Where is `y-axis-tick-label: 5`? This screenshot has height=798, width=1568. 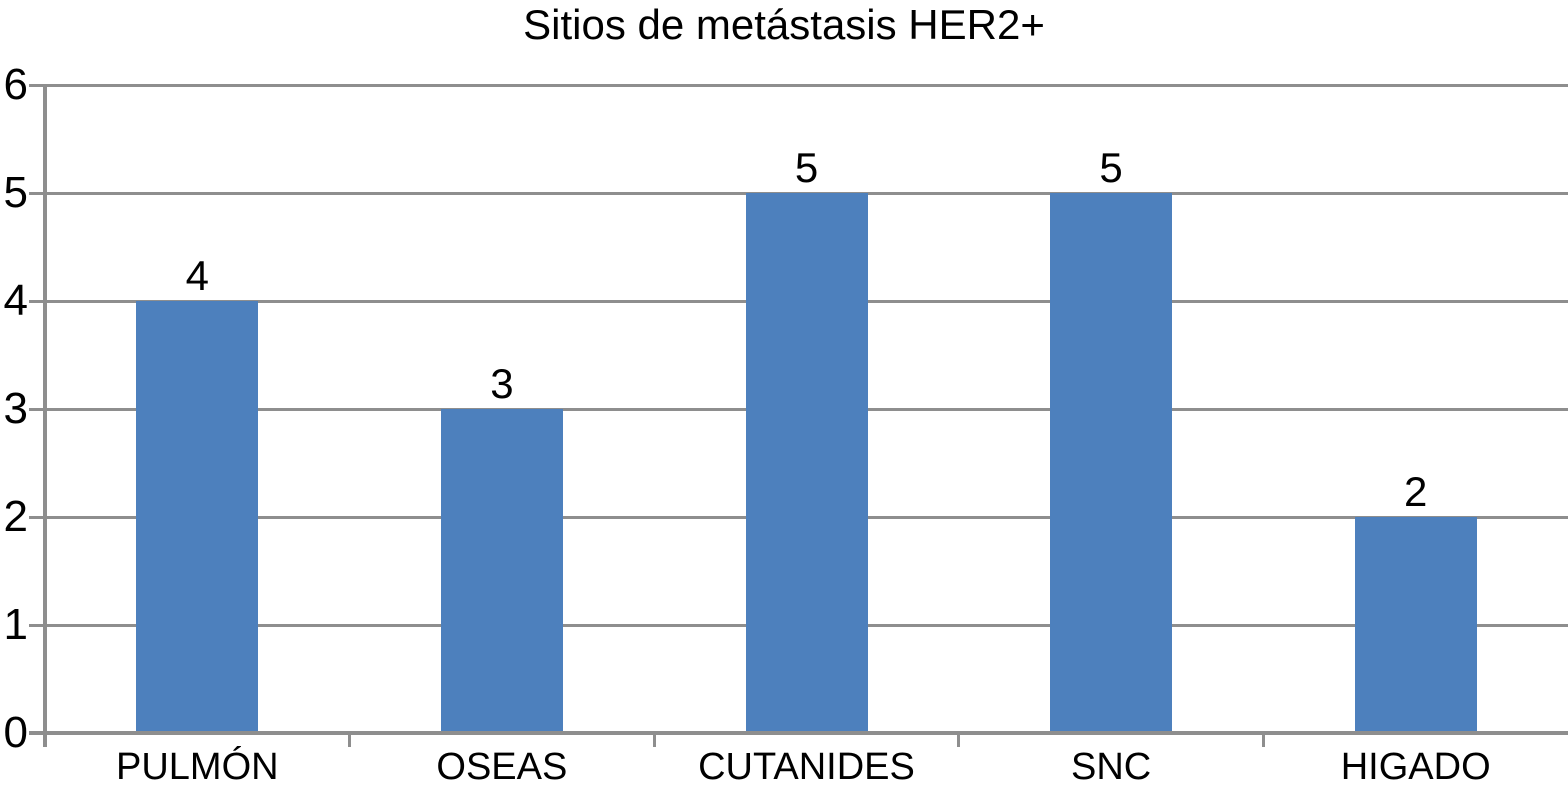
y-axis-tick-label: 5 is located at coordinates (15, 192).